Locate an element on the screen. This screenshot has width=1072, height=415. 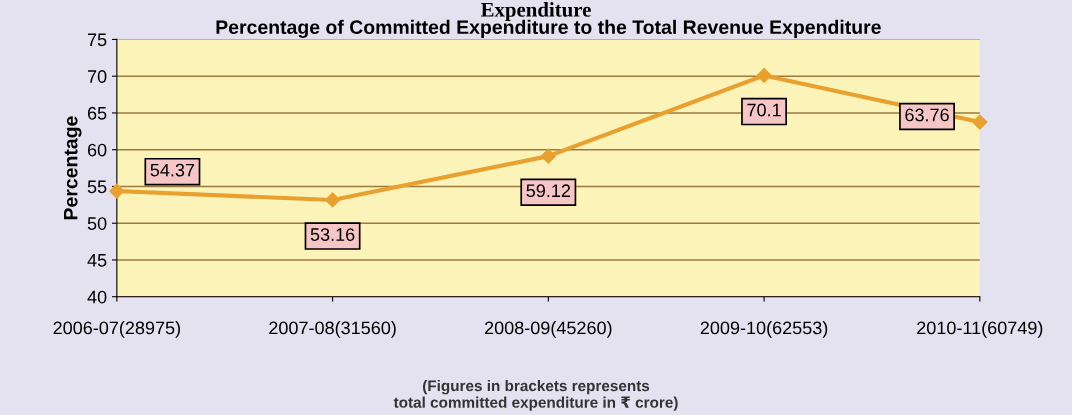
data-label: 54.37 is located at coordinates (172, 170).